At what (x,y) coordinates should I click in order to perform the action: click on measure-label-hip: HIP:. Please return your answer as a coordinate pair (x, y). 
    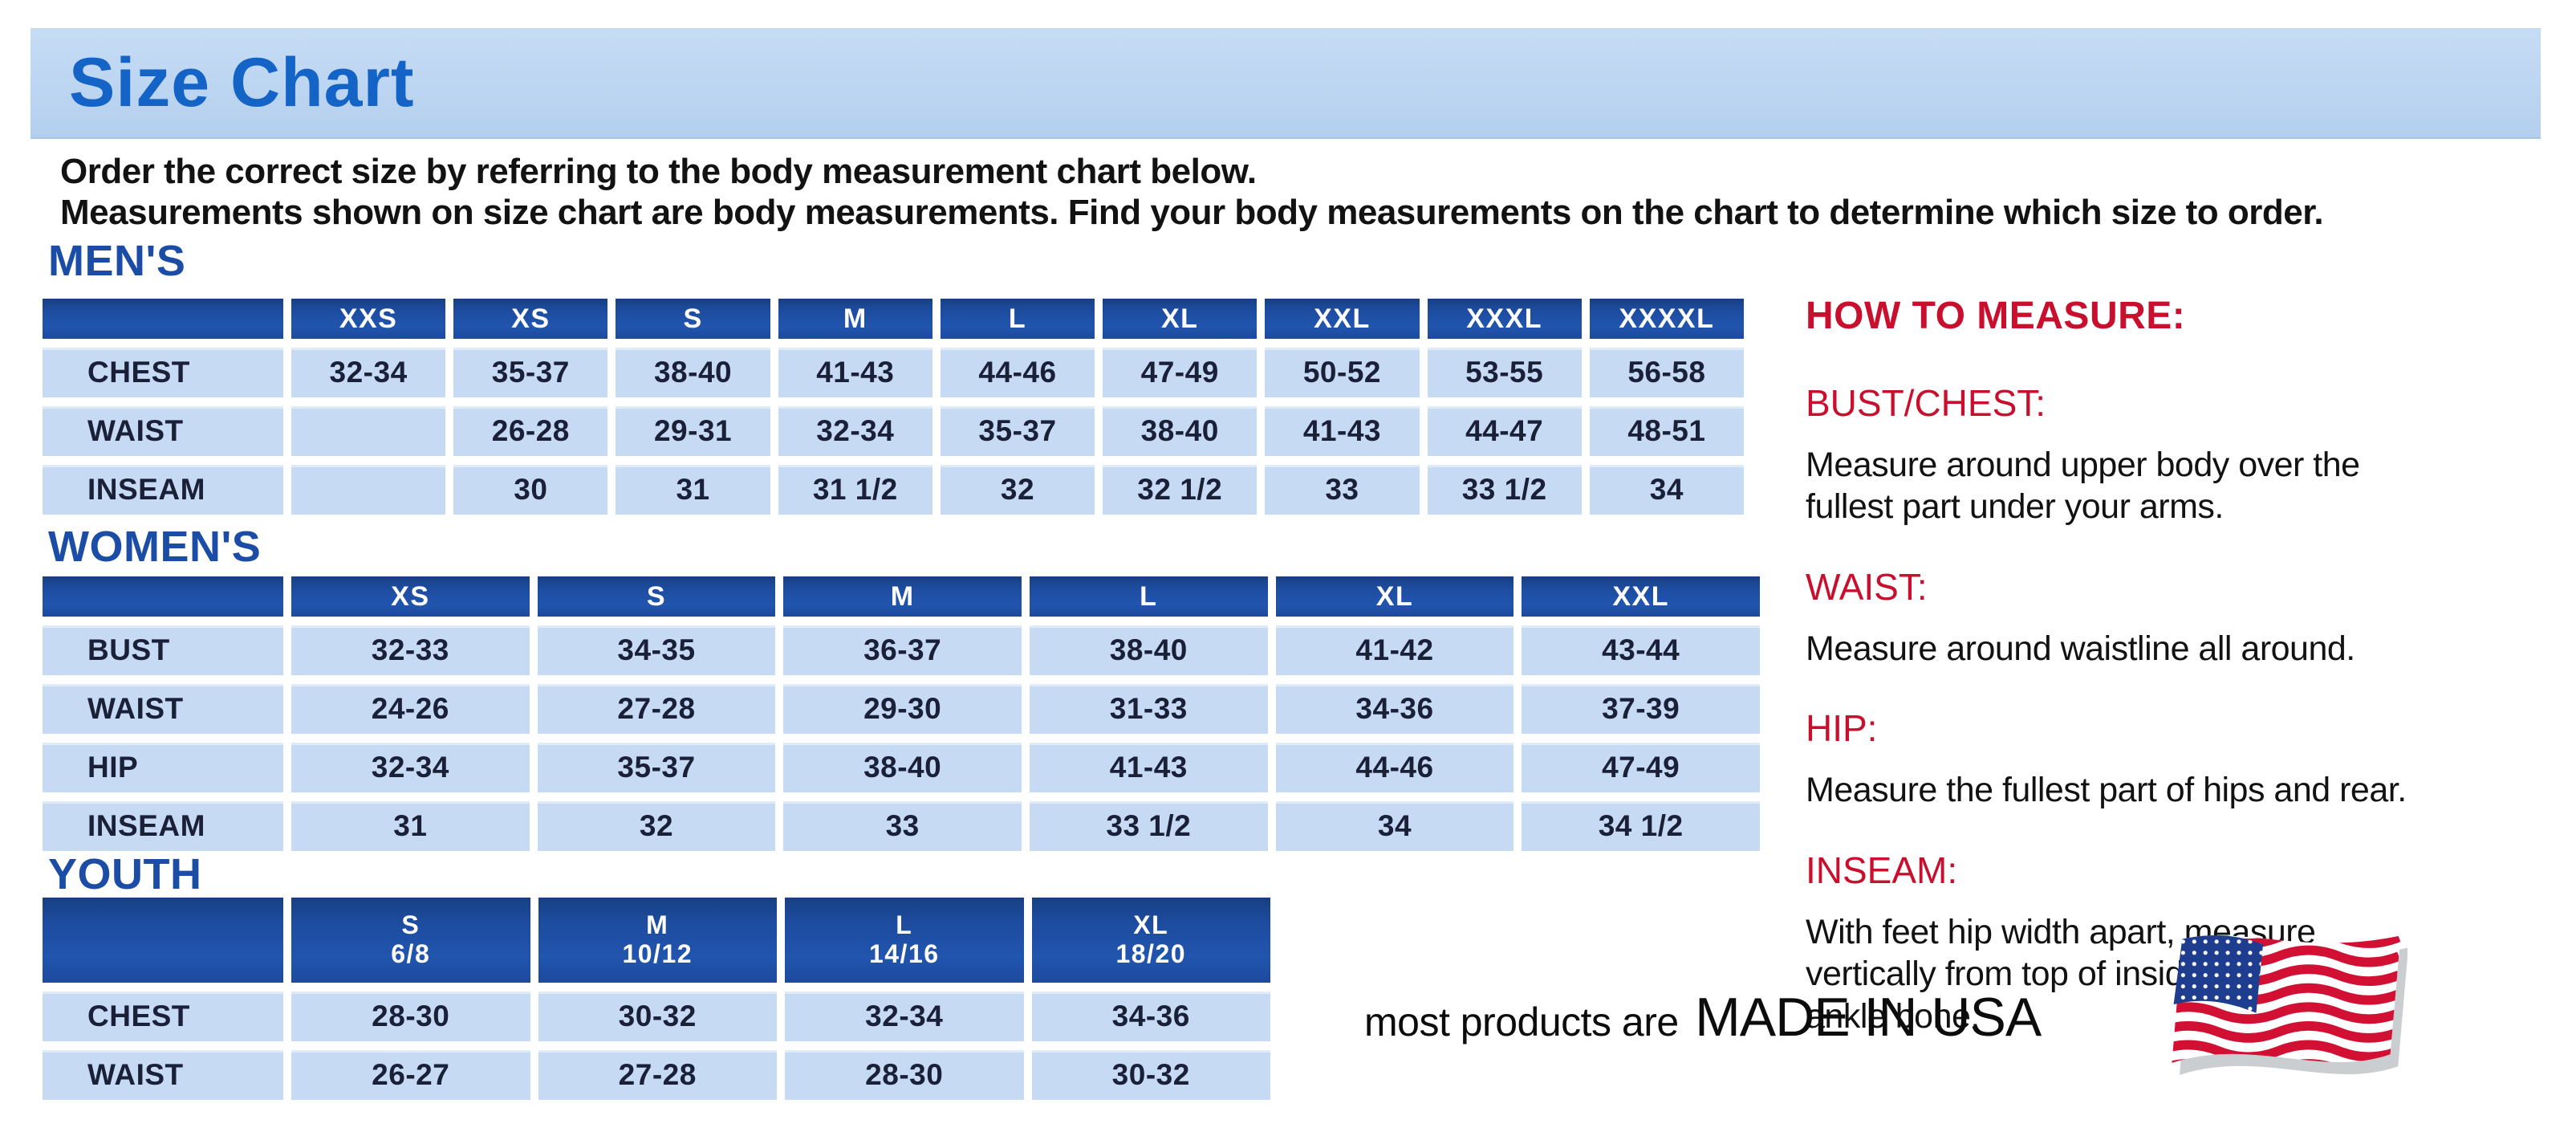
    Looking at the image, I should click on (1842, 729).